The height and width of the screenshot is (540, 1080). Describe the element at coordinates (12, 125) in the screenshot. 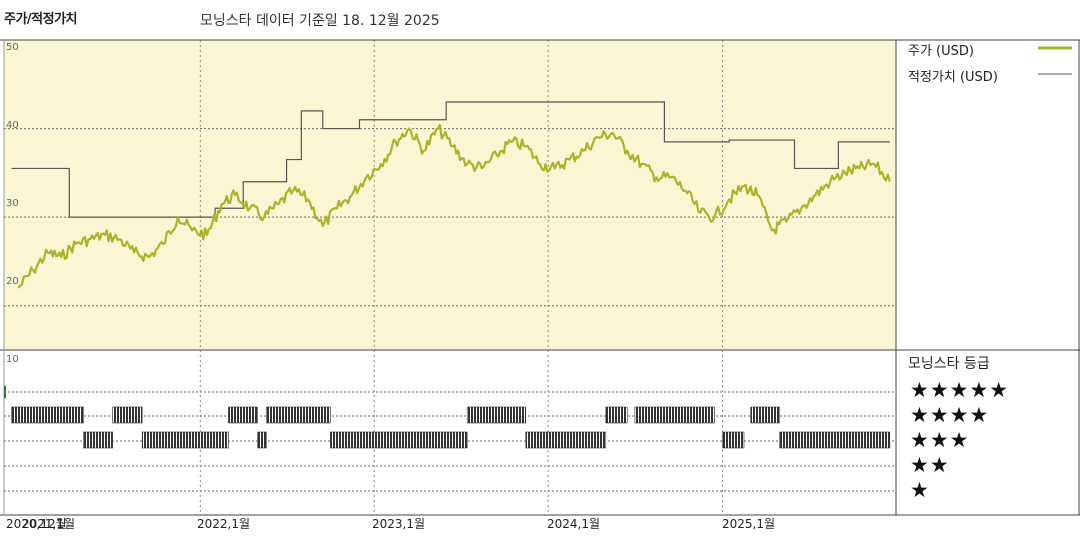

I see `y-tick-label: 40` at that location.